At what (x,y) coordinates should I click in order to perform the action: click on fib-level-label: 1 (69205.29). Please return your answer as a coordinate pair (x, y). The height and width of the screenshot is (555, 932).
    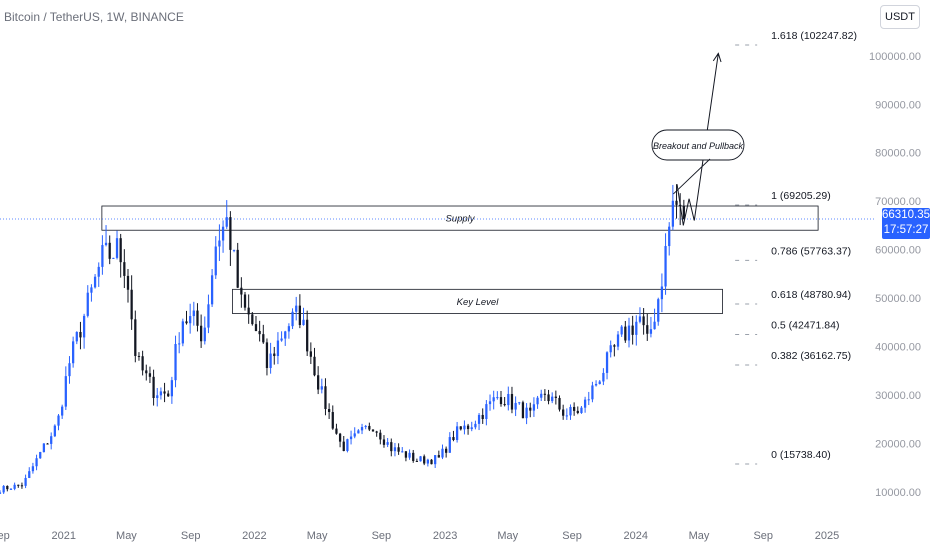
    Looking at the image, I should click on (801, 196).